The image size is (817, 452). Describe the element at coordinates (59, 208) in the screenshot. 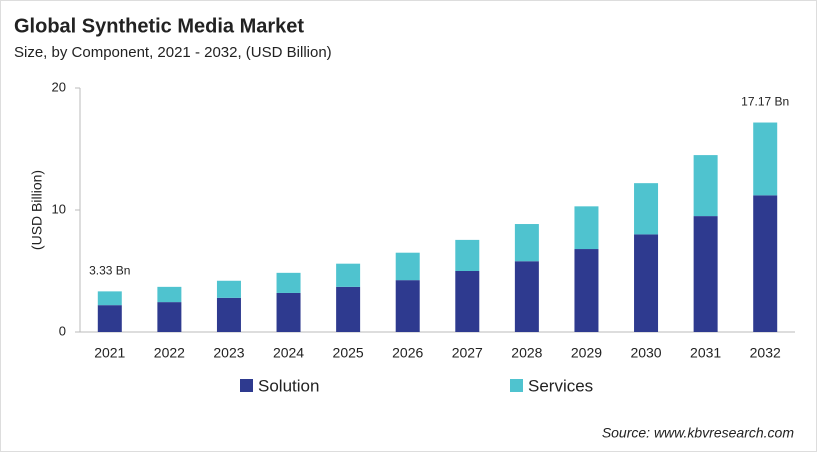

I see `y-tick-label: 10` at that location.